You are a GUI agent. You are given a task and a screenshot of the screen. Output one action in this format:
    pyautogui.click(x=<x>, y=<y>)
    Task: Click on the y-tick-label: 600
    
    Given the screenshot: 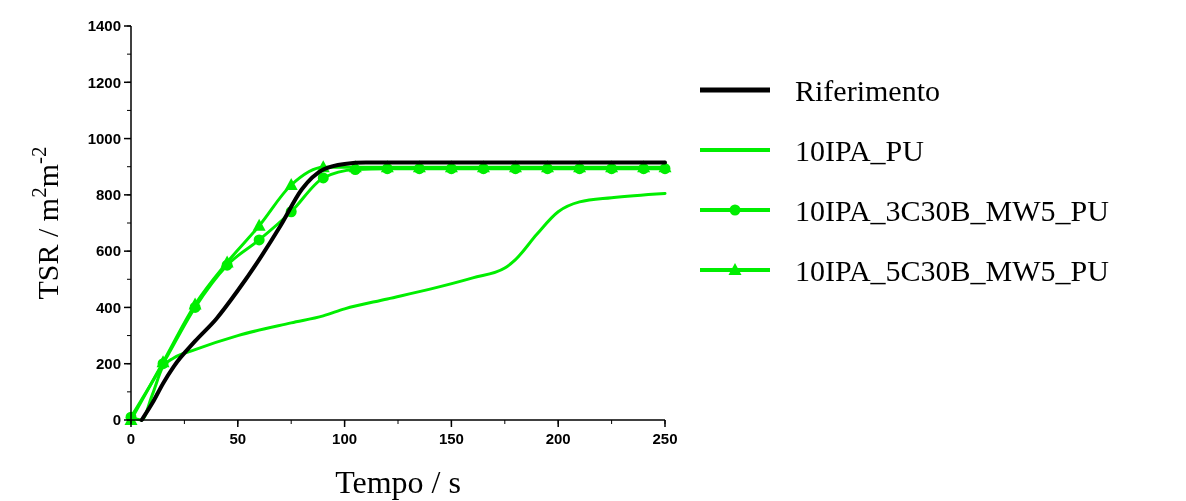 What is the action you would take?
    pyautogui.click(x=108, y=251)
    